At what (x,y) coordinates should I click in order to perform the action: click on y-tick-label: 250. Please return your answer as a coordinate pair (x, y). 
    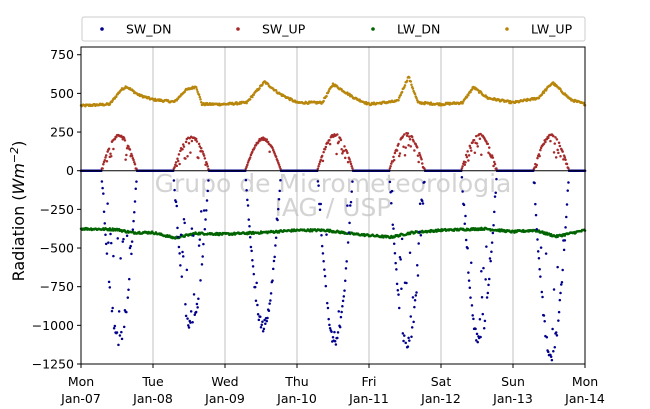
    Looking at the image, I should click on (62, 132).